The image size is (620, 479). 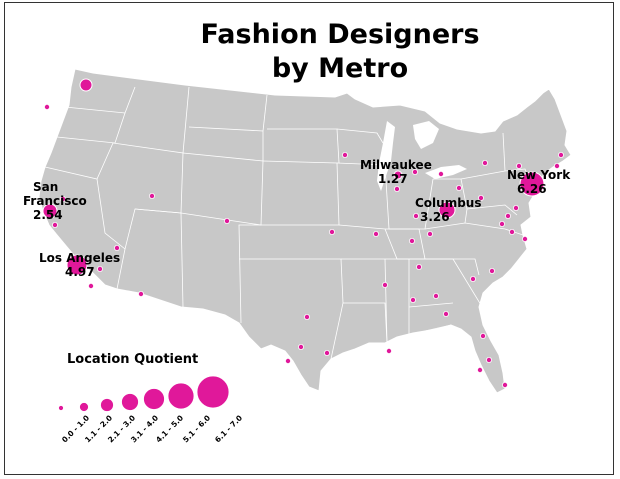 What do you see at coordinates (331, 231) in the screenshot?
I see `metro-marker-kansas-city` at bounding box center [331, 231].